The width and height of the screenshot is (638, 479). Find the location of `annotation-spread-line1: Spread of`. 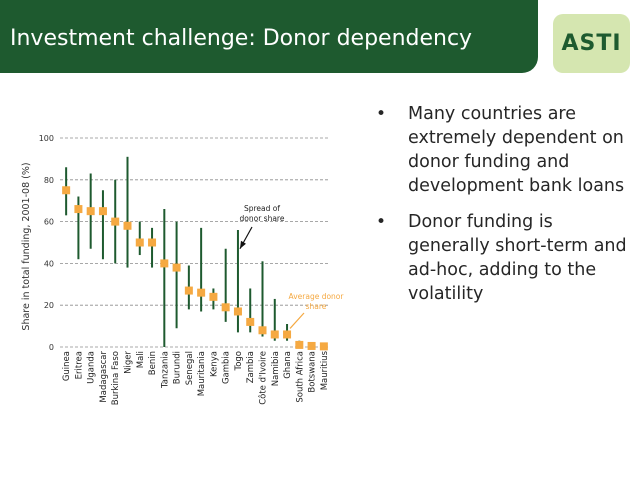

annotation-spread-line1: Spread of is located at coordinates (262, 208).